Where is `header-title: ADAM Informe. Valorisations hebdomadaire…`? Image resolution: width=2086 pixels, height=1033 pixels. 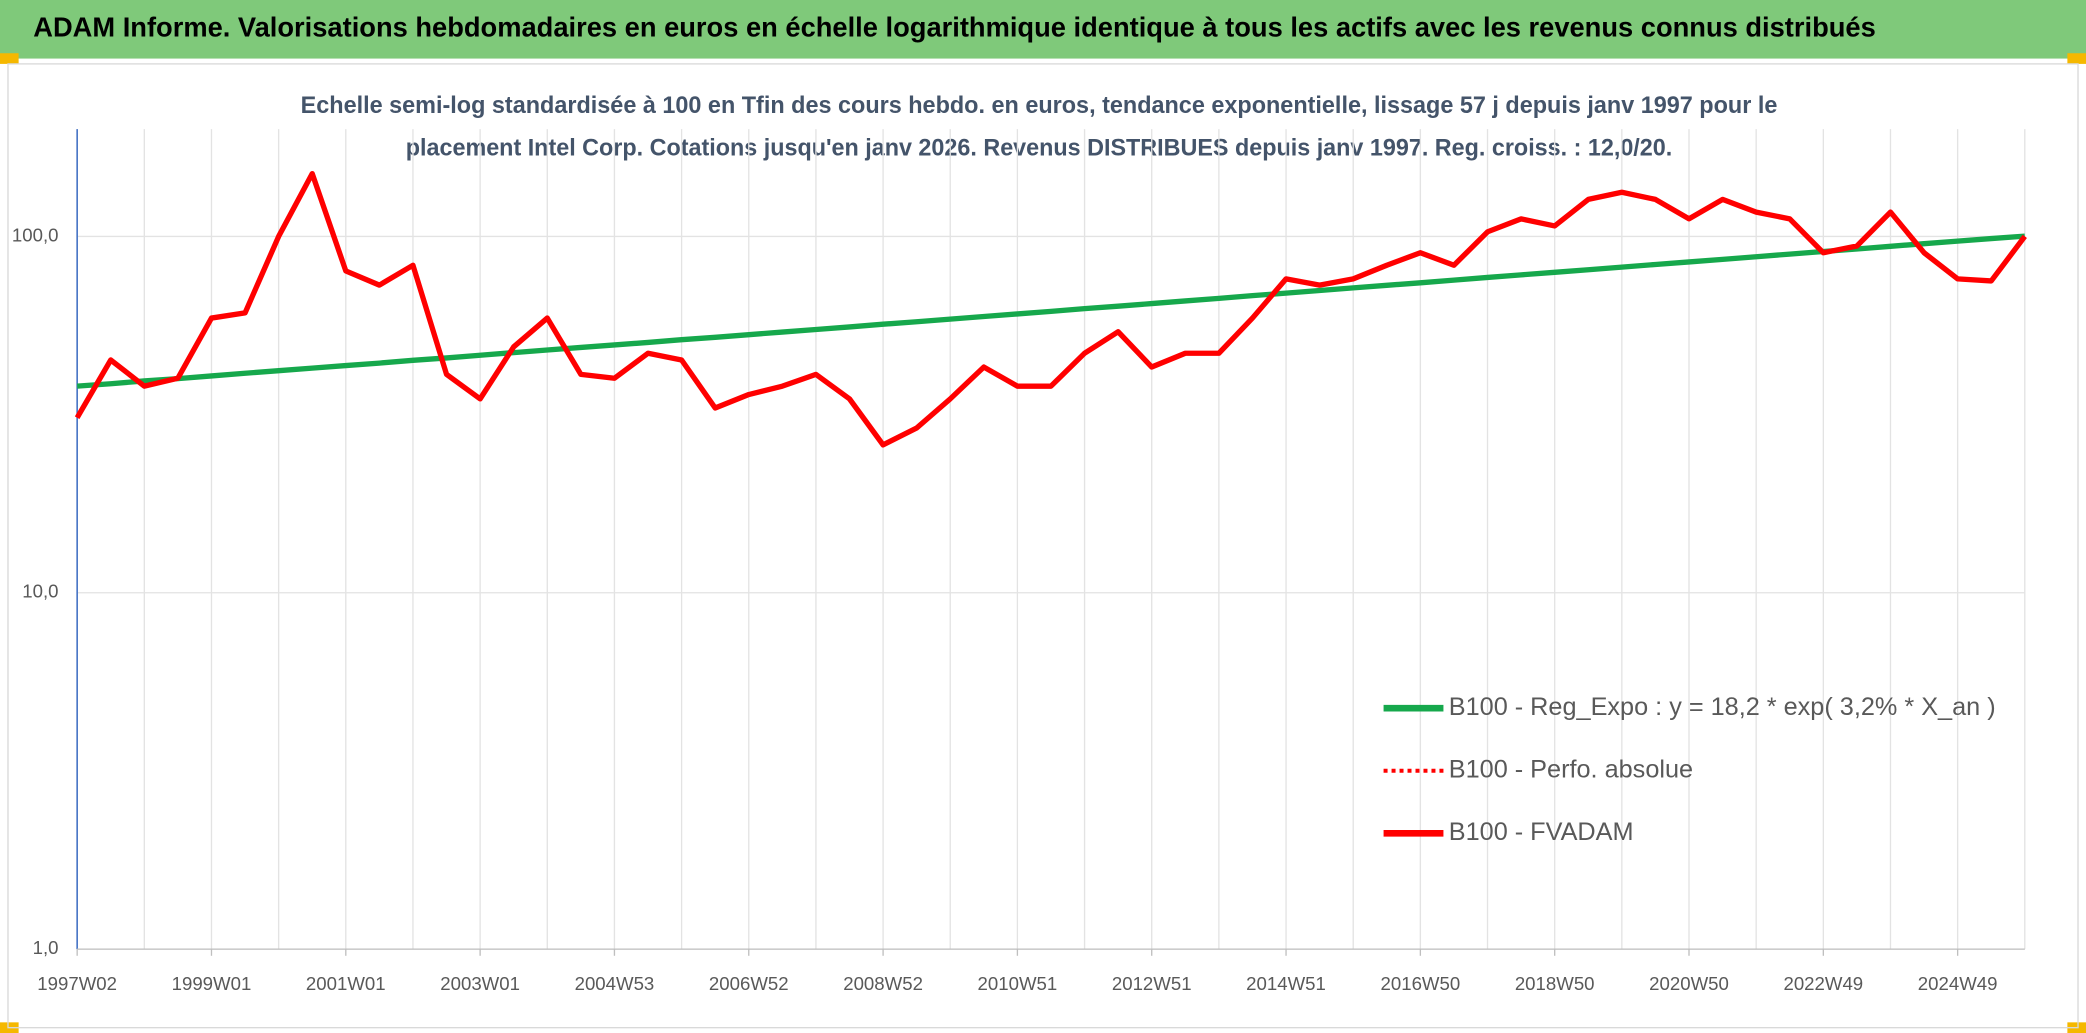 header-title: ADAM Informe. Valorisations hebdomadaire… is located at coordinates (954, 27).